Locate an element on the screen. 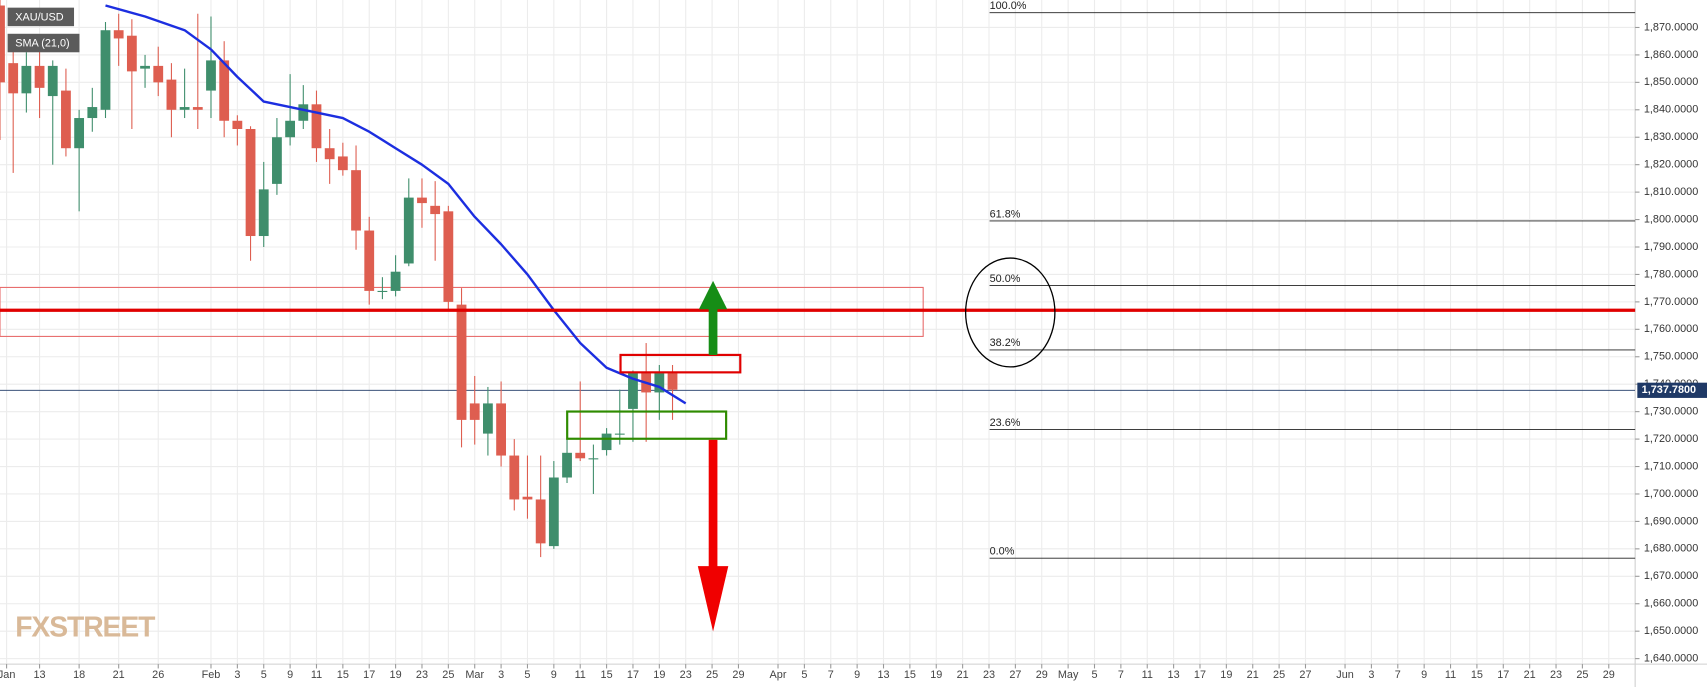 The height and width of the screenshot is (687, 1707). last-price-label: 1,737.7800 is located at coordinates (1669, 390).